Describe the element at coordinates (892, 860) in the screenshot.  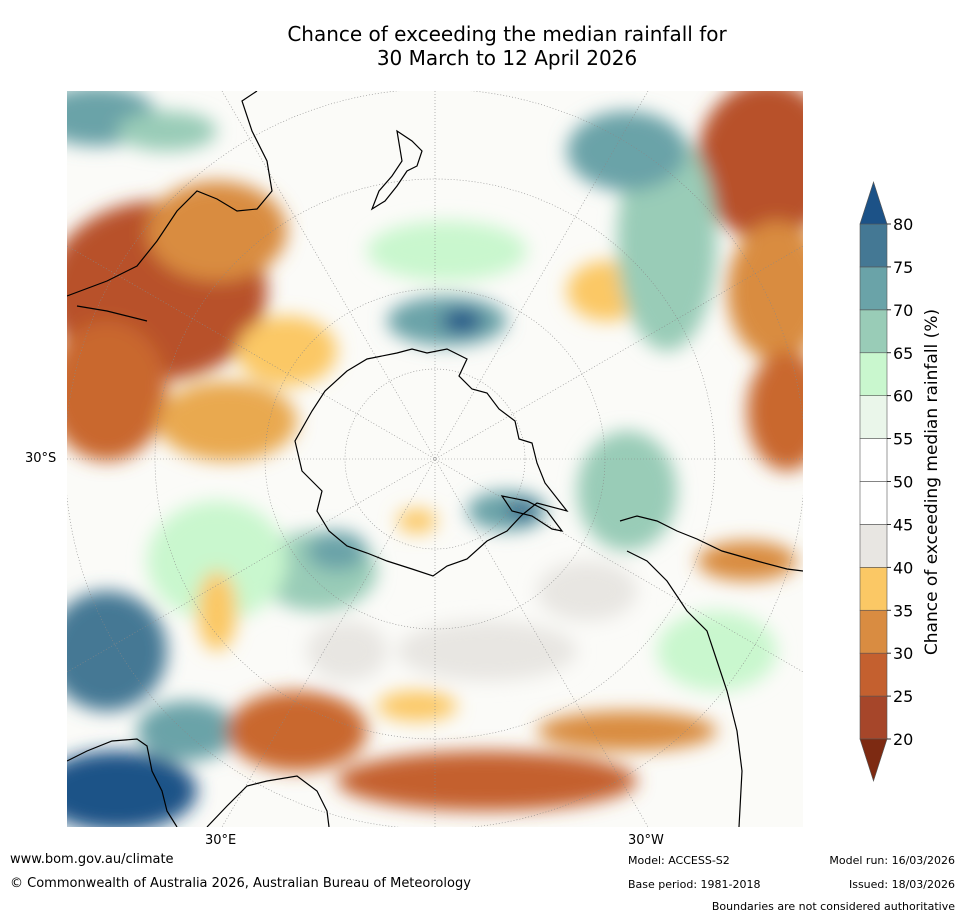
I see `model-run: Model run: 16/03/2026` at that location.